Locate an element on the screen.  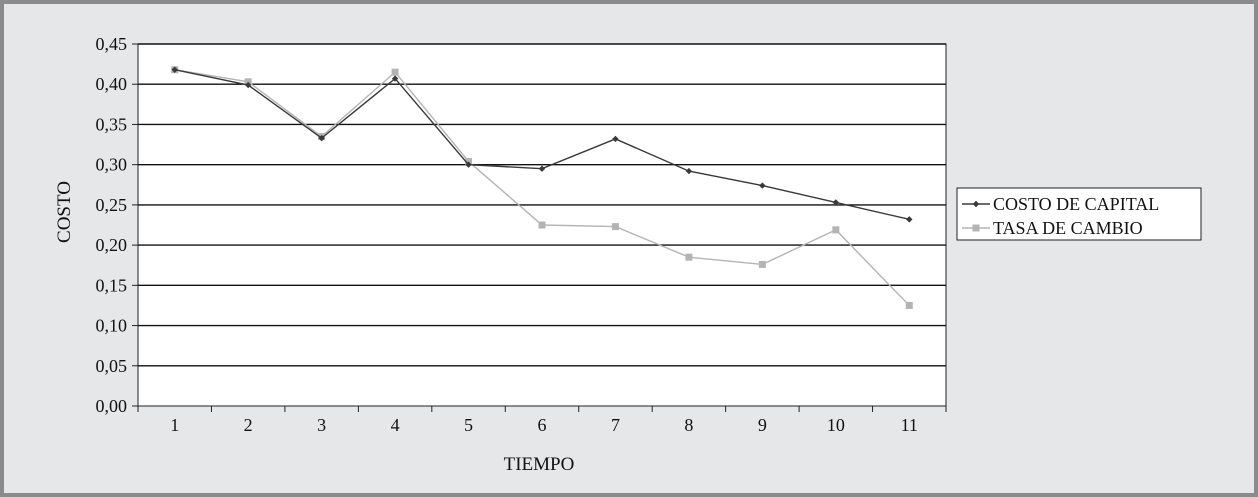
y-tick-label: 0,25 is located at coordinates (112, 205).